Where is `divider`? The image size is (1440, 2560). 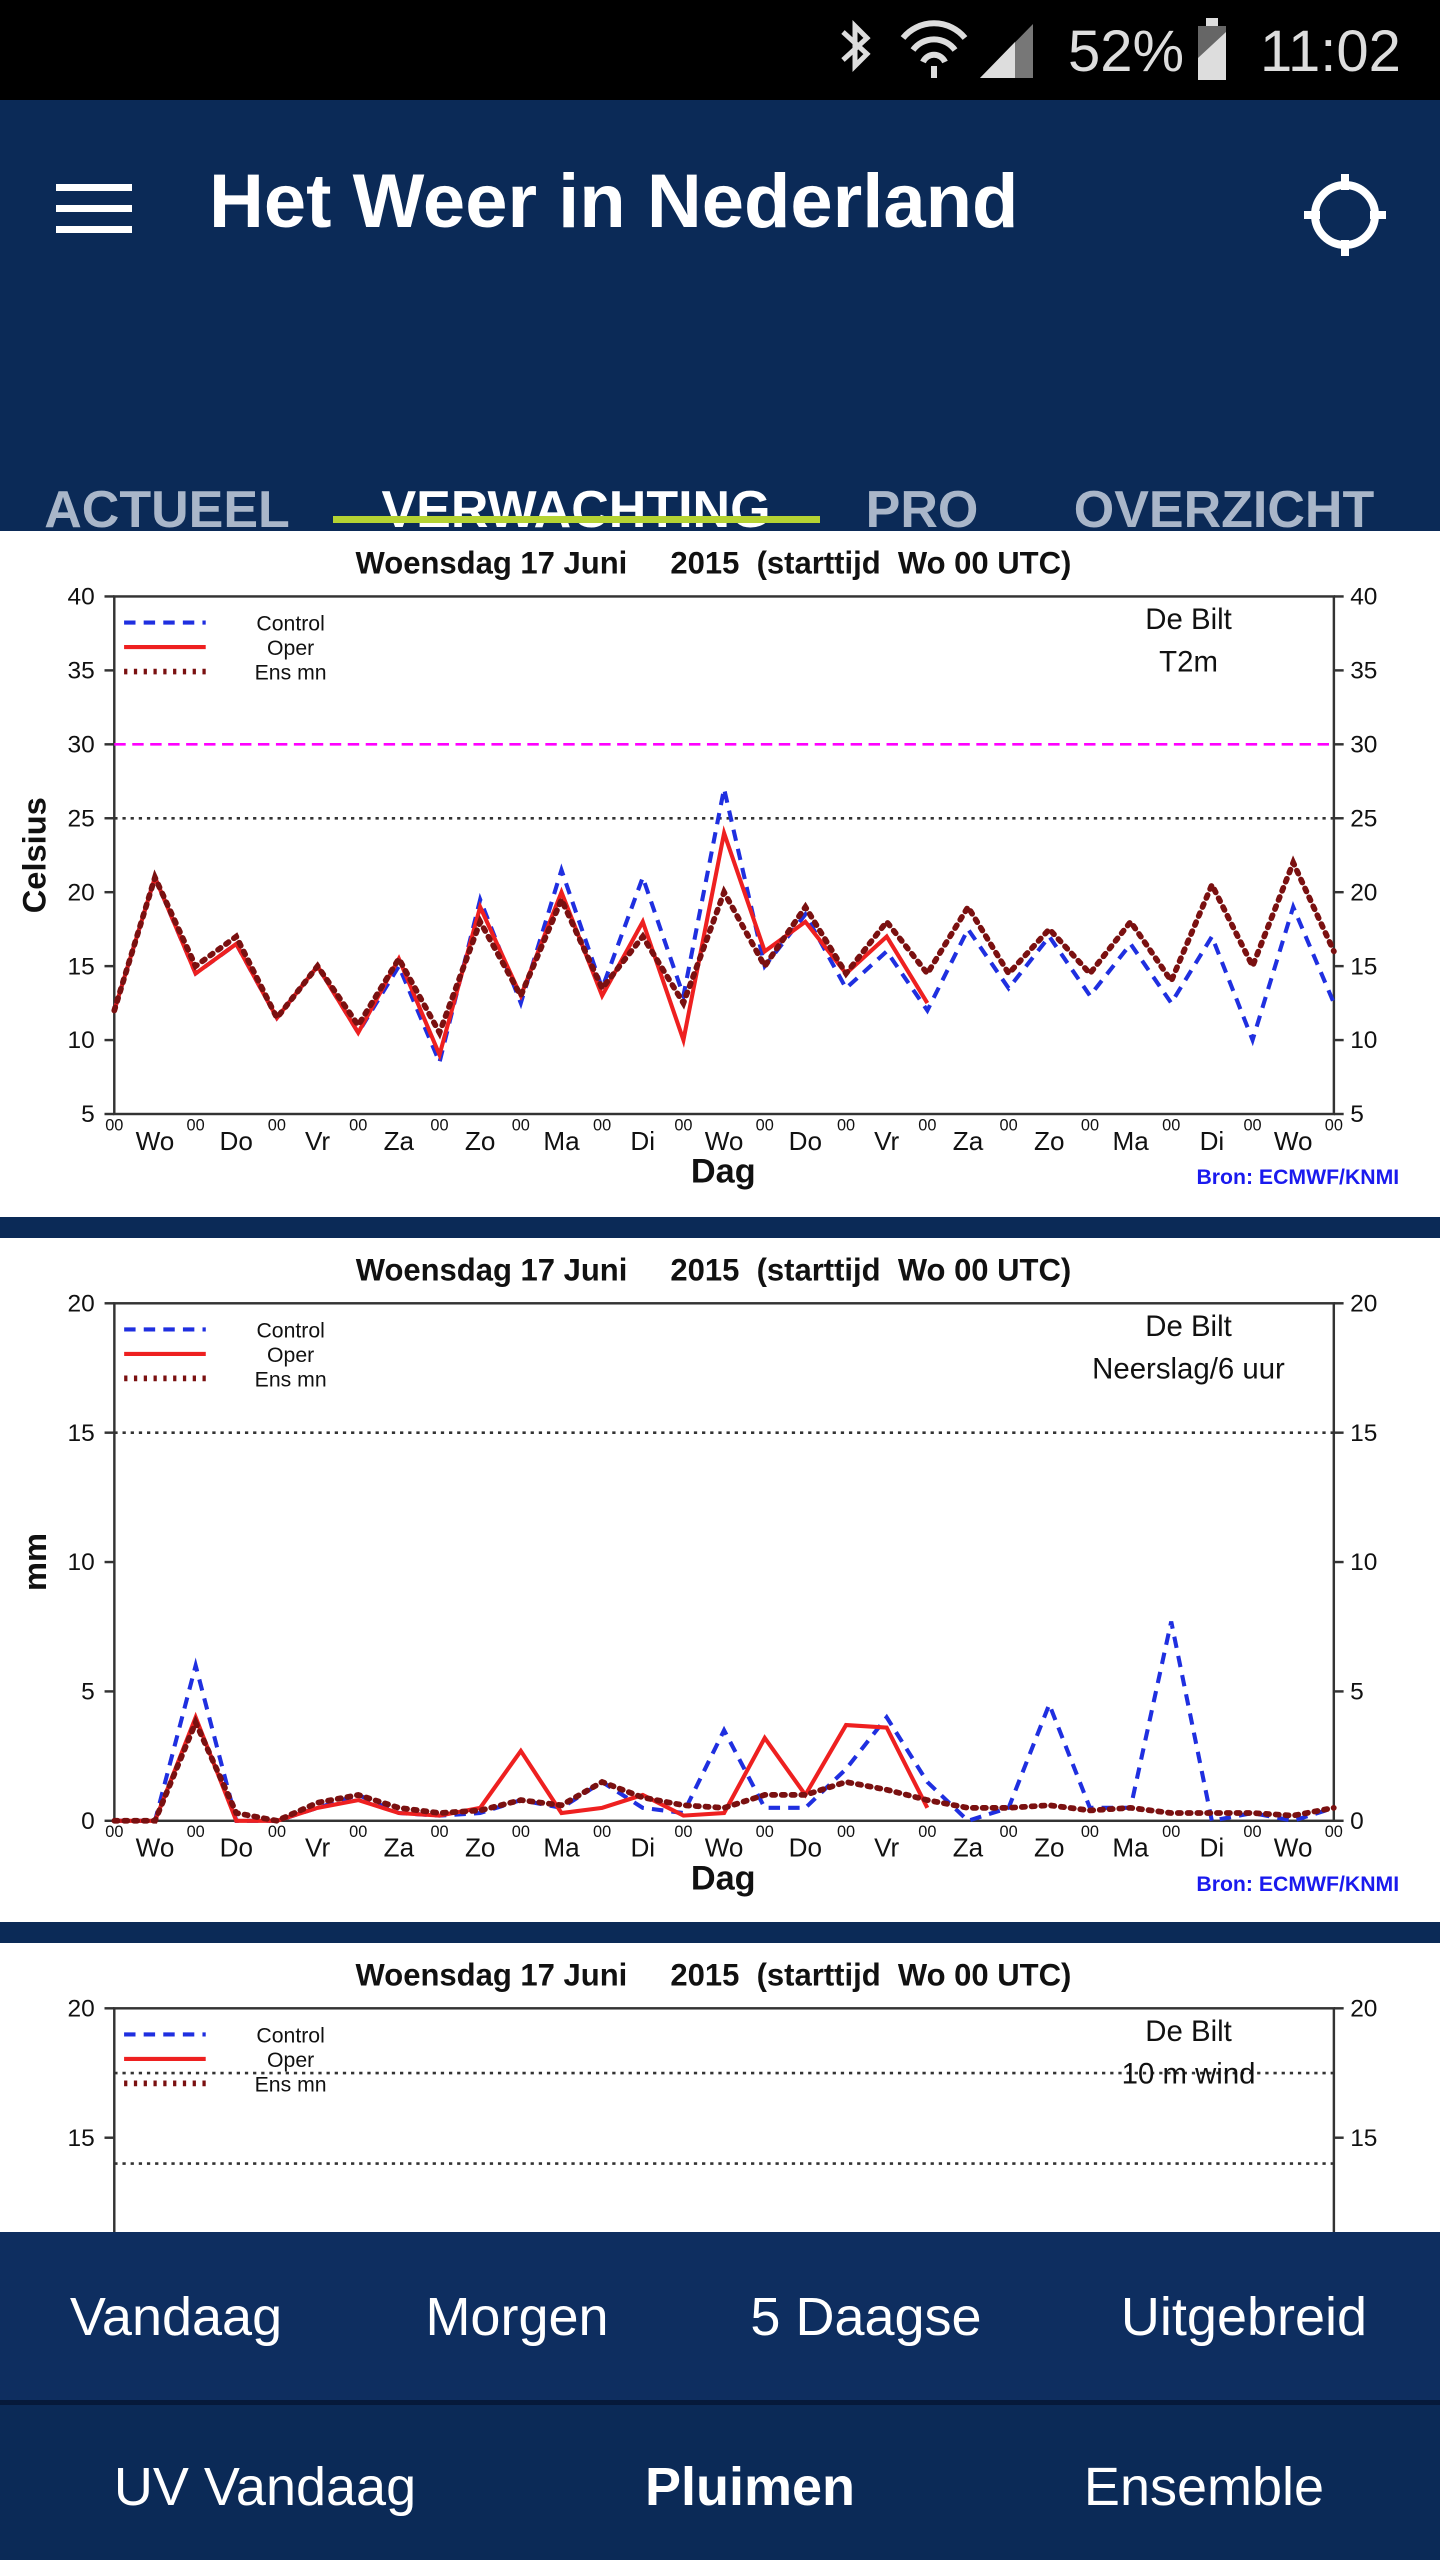 divider is located at coordinates (720, 2402).